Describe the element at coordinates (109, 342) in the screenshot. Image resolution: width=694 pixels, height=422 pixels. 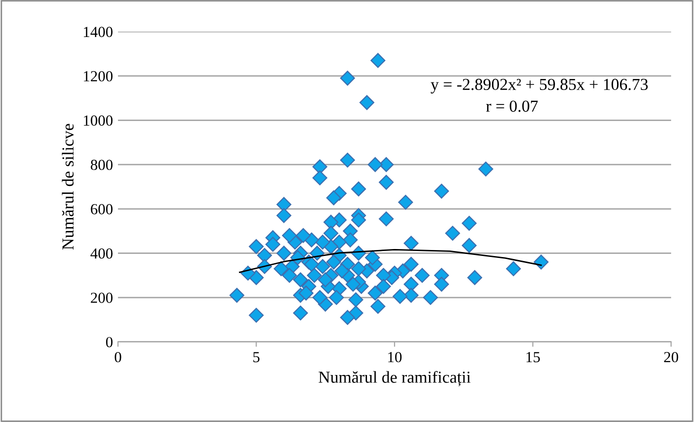
I see `y-tick-label: 0` at that location.